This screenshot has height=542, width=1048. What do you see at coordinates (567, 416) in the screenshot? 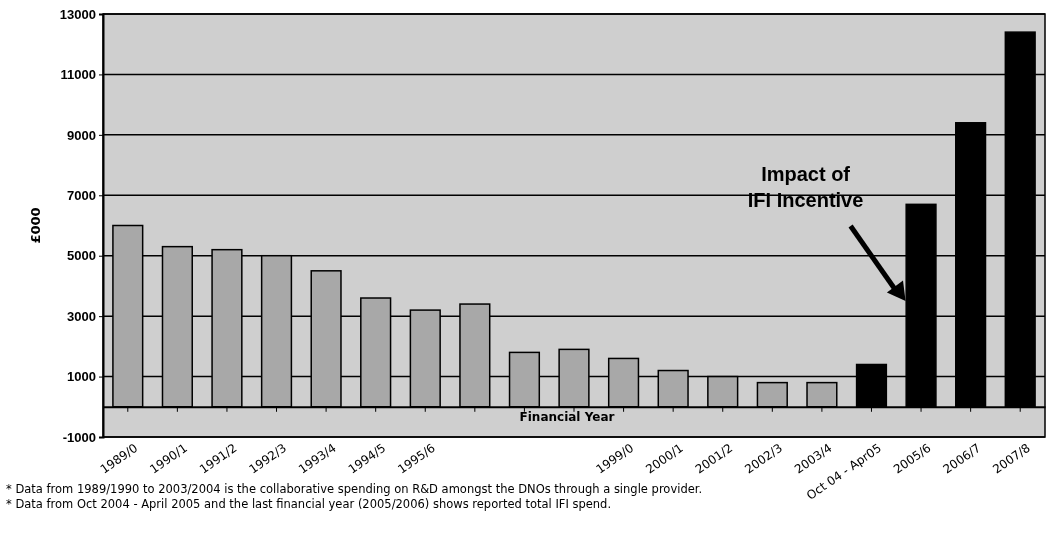
I see `x-axis-title: Financial Year` at bounding box center [567, 416].